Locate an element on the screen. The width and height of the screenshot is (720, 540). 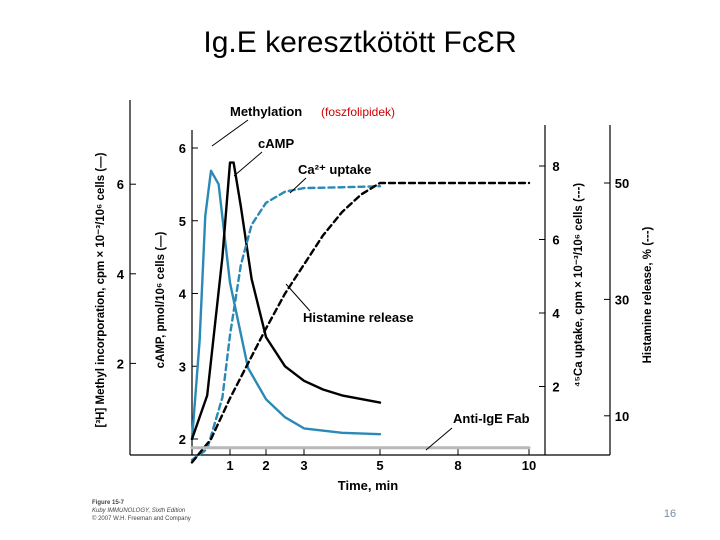
outer-right-tick-label: 10 is located at coordinates (622, 416).